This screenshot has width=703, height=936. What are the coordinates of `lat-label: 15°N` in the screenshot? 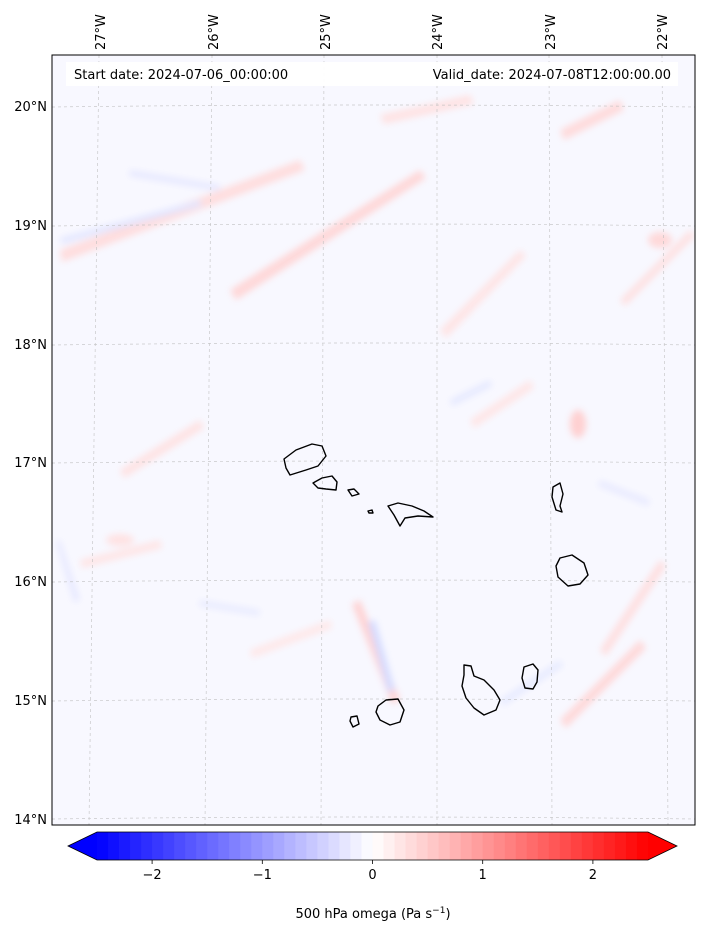 It's located at (30, 701).